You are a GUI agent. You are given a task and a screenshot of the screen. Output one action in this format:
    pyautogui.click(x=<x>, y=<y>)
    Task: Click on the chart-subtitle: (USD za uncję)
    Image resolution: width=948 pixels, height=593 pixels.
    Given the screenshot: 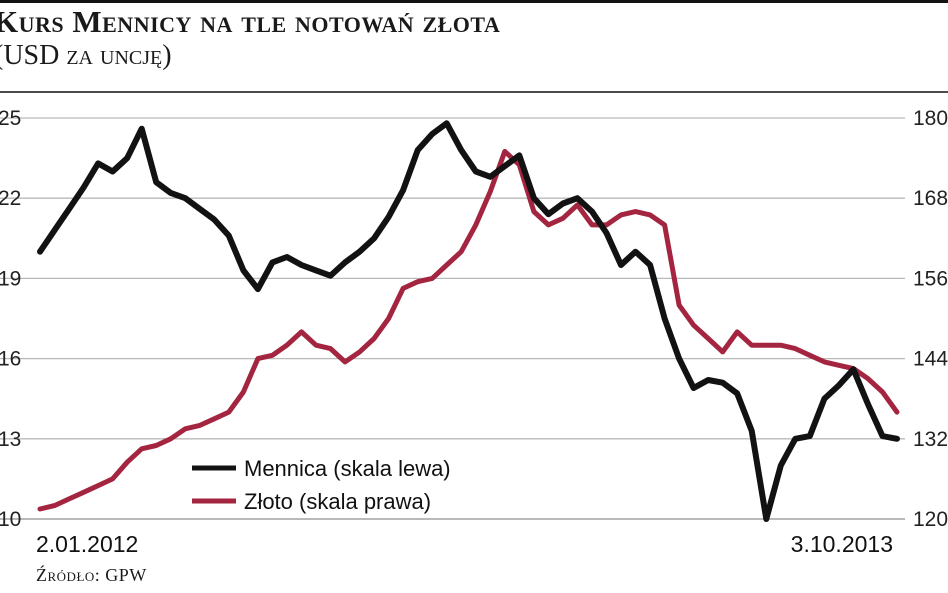 What is the action you would take?
    pyautogui.click(x=86, y=55)
    